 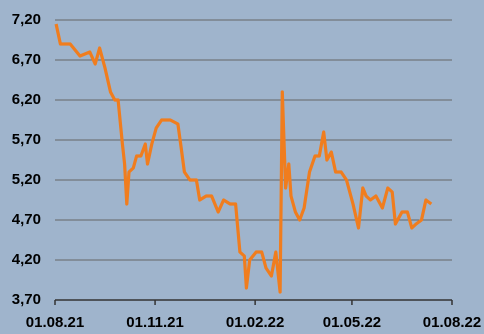 What do you see at coordinates (26, 19) in the screenshot?
I see `y-tick-label: 7,20` at bounding box center [26, 19].